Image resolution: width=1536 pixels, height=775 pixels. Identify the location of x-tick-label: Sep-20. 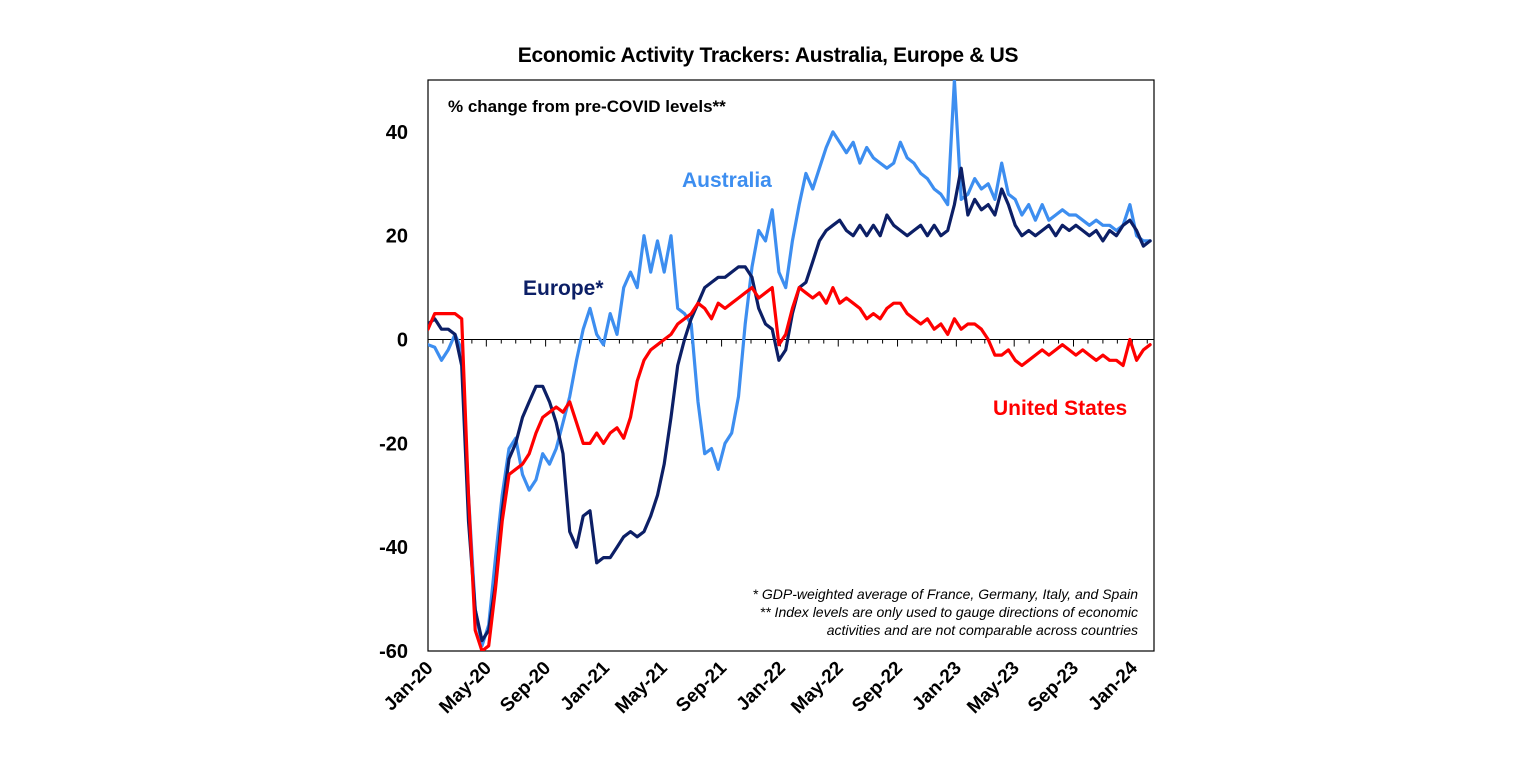
(525, 687).